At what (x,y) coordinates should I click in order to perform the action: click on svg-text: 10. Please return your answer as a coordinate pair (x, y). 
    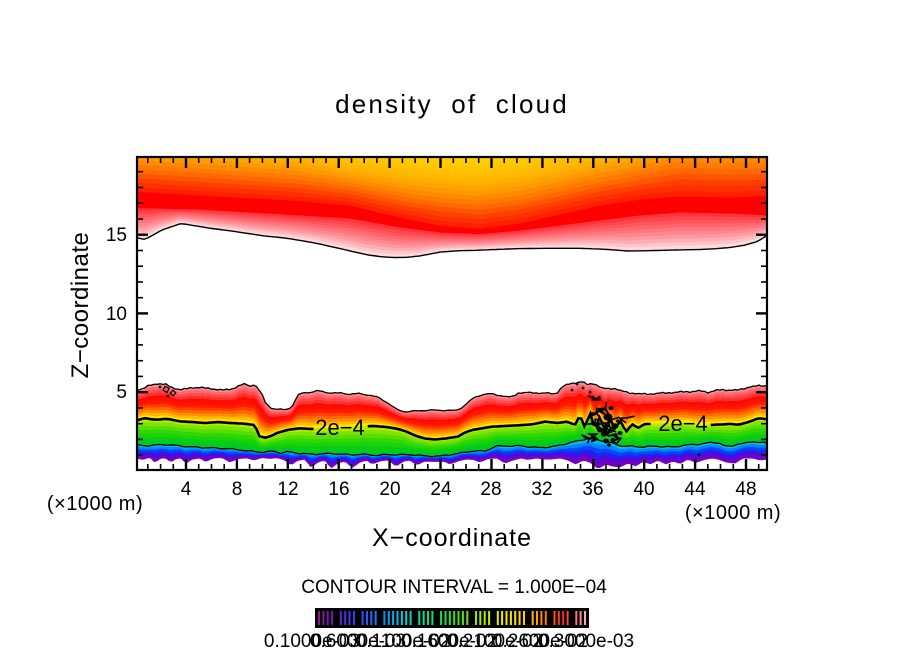
    Looking at the image, I should click on (116, 314).